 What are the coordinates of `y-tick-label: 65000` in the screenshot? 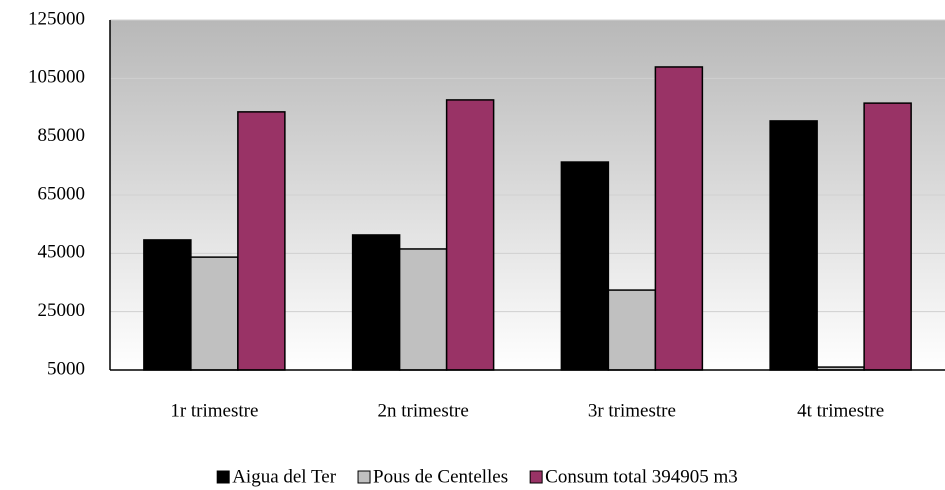 It's located at (62, 193).